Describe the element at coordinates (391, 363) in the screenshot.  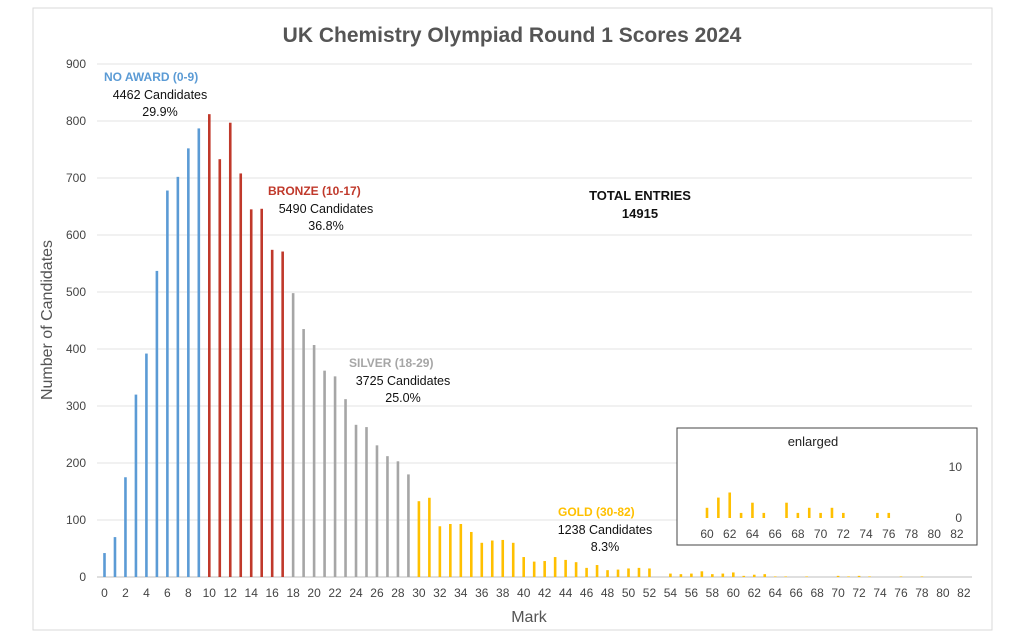
I see `annotation-silver-title: SILVER (18-29)` at that location.